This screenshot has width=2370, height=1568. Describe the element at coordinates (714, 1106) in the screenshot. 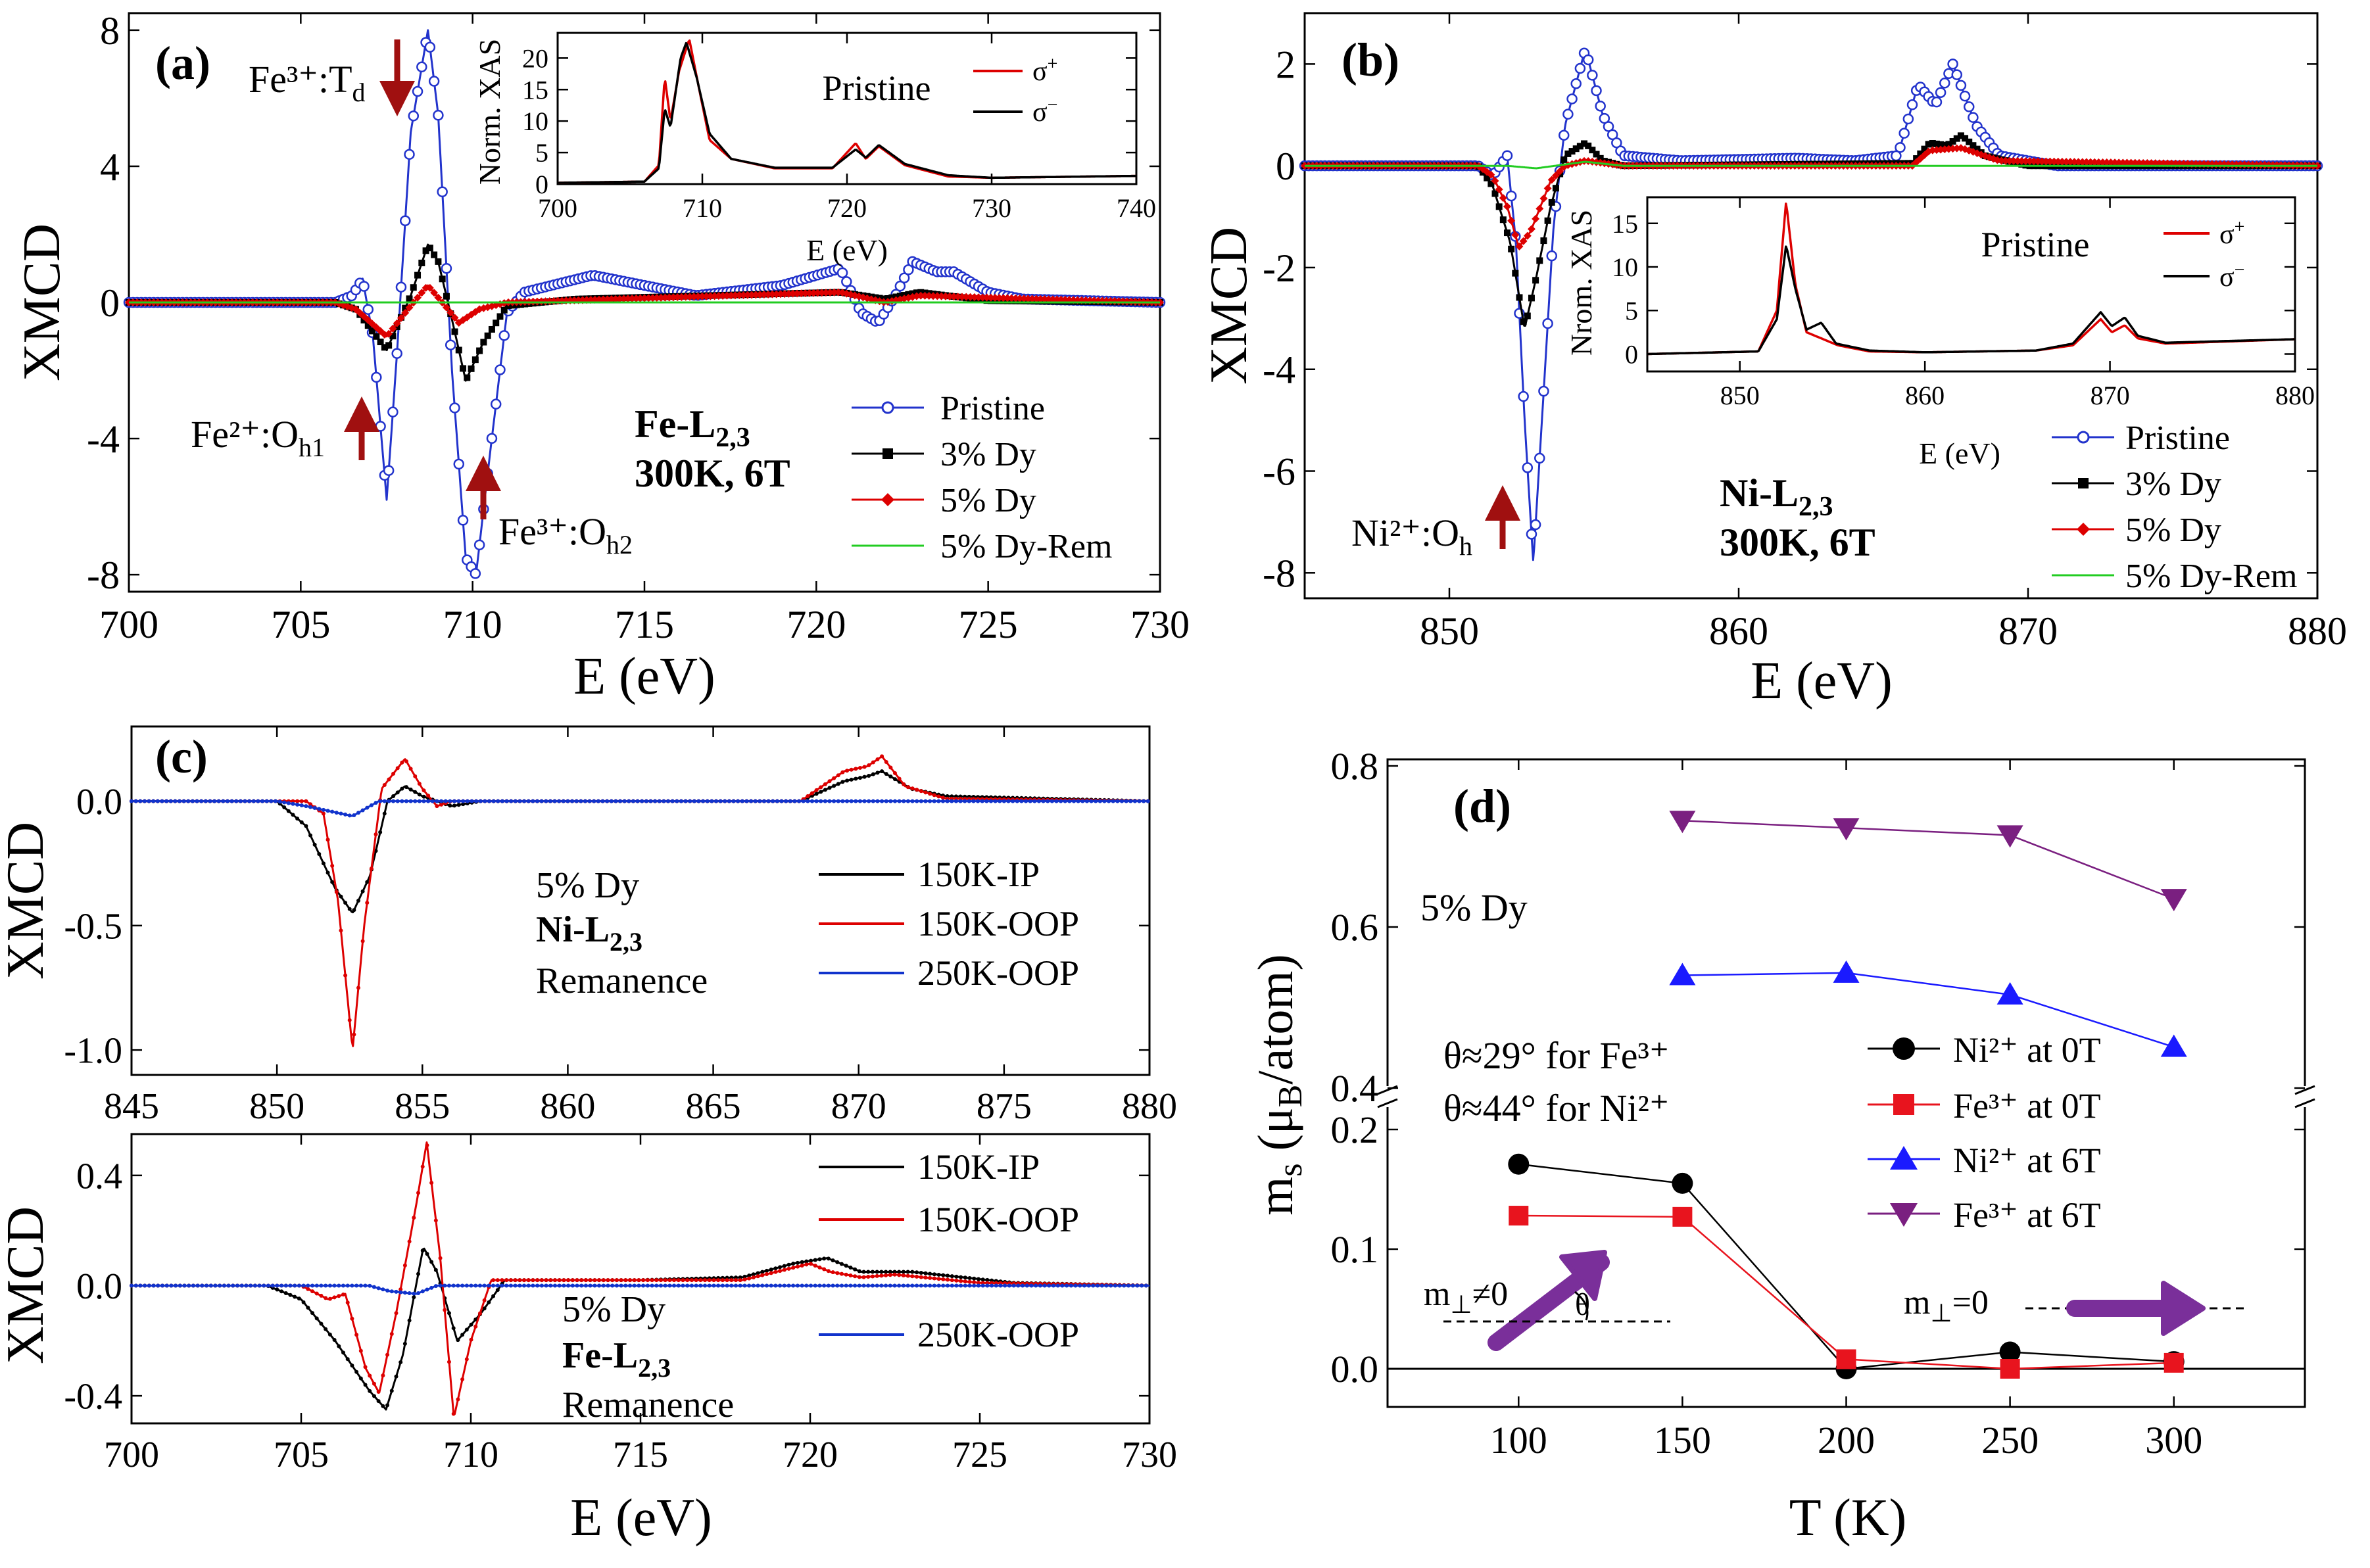

I see `x-tick-label: 865` at that location.